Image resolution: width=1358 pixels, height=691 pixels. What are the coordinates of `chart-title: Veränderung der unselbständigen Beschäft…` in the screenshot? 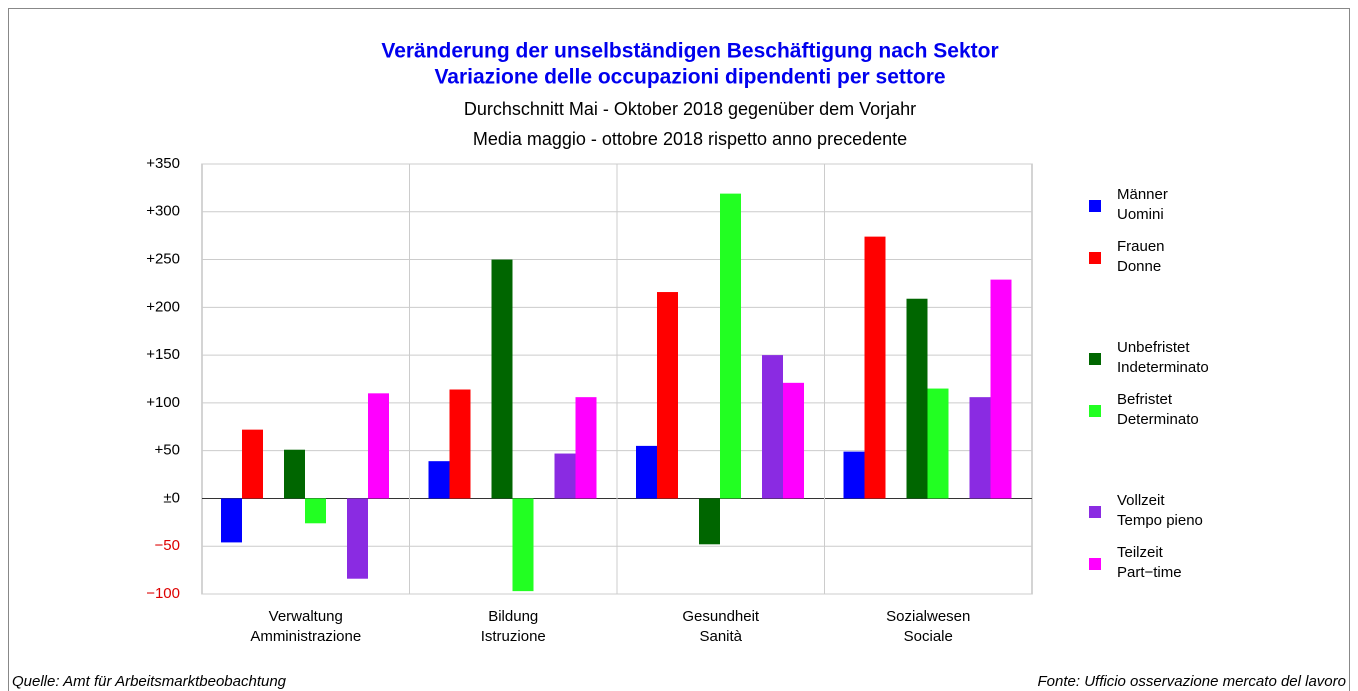 It's located at (689, 51).